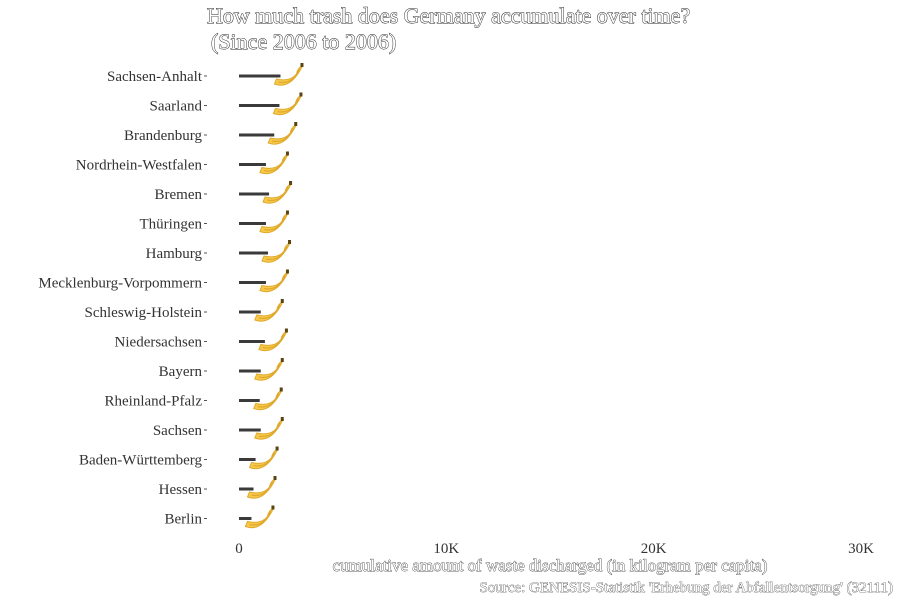 Image resolution: width=900 pixels, height=600 pixels. Describe the element at coordinates (861, 549) in the screenshot. I see `x-tick-label: 30K` at that location.